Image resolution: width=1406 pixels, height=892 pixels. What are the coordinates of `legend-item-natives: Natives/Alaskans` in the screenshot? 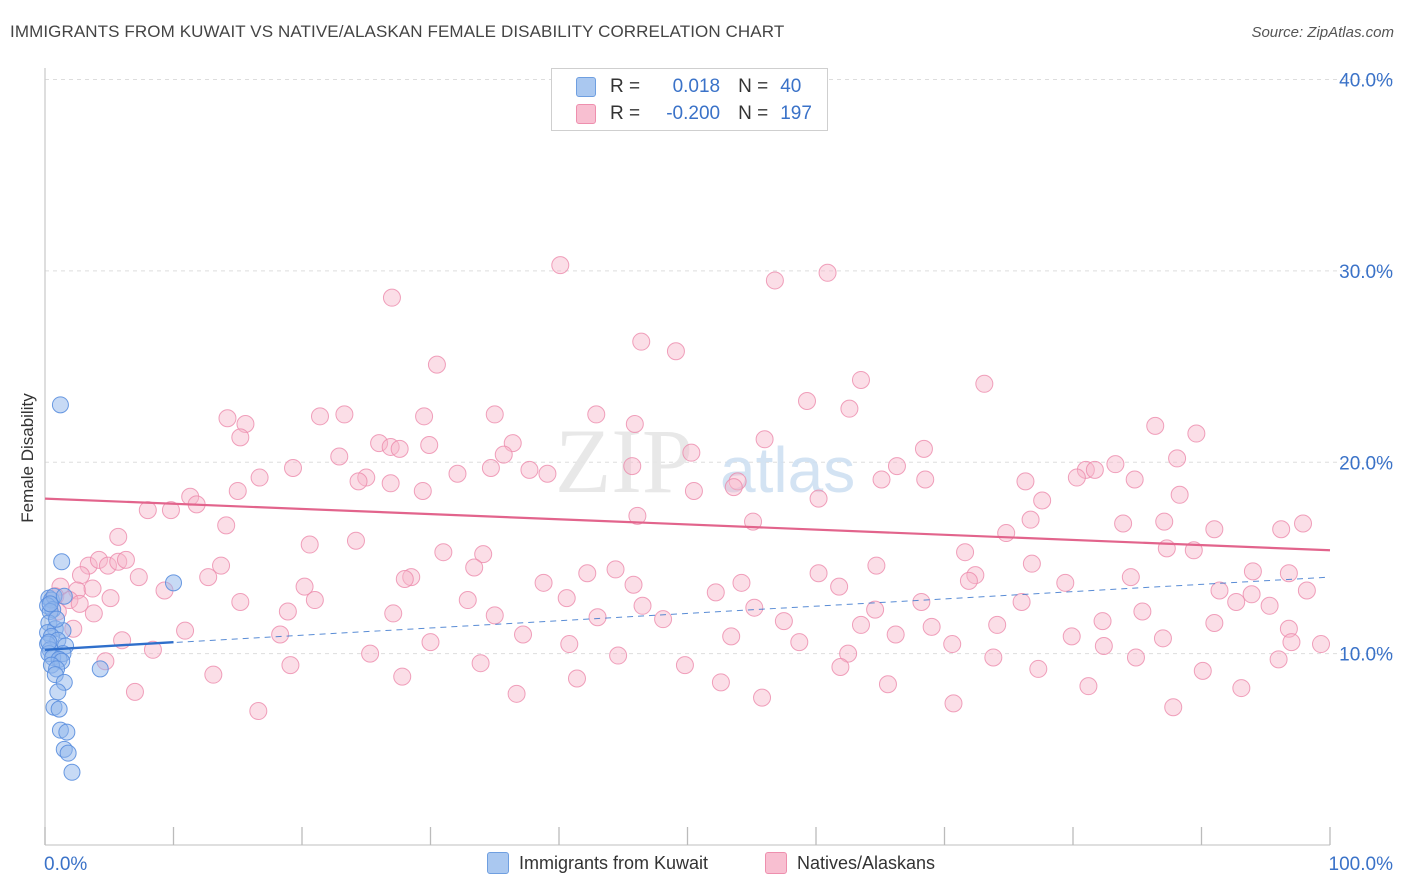 It's located at (850, 863).